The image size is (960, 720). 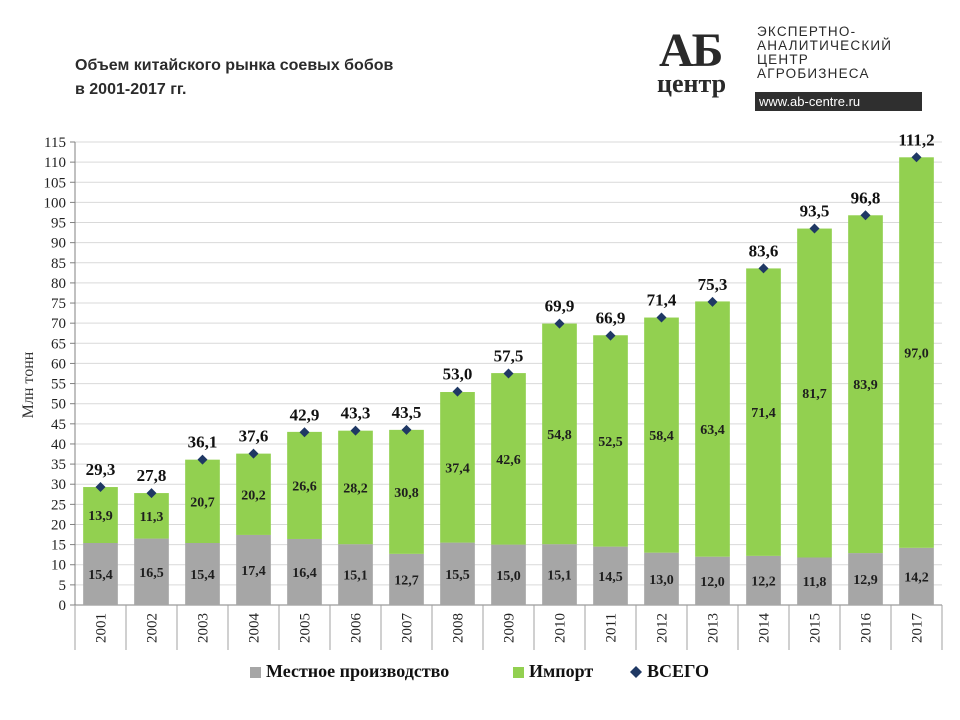 I want to click on data-label-import: 52,5, so click(x=610, y=442).